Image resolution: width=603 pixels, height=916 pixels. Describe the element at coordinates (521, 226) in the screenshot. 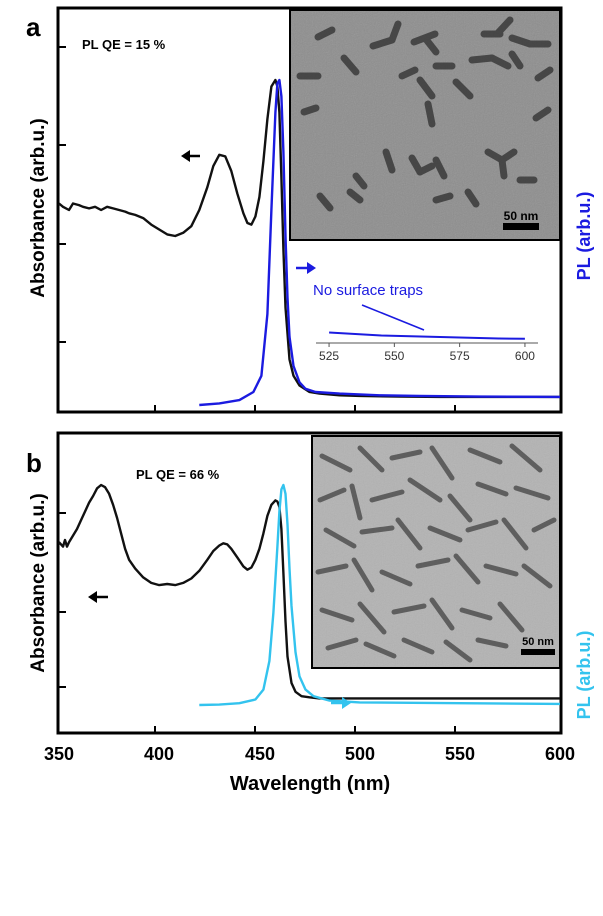

I see `scale-bar-a` at that location.